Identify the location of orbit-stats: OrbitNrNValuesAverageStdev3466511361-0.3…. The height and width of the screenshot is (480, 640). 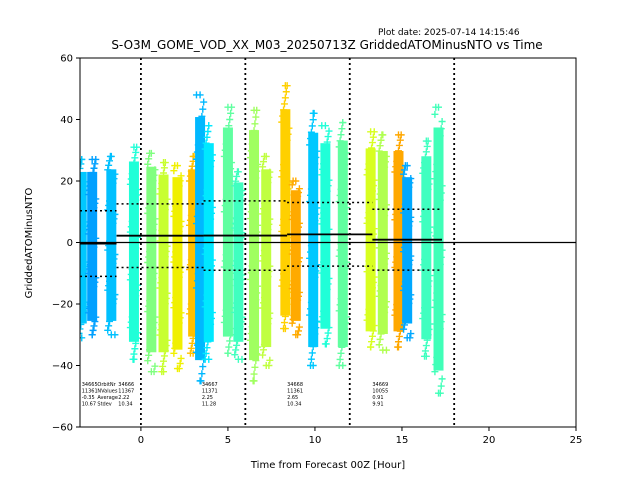
(235, 395).